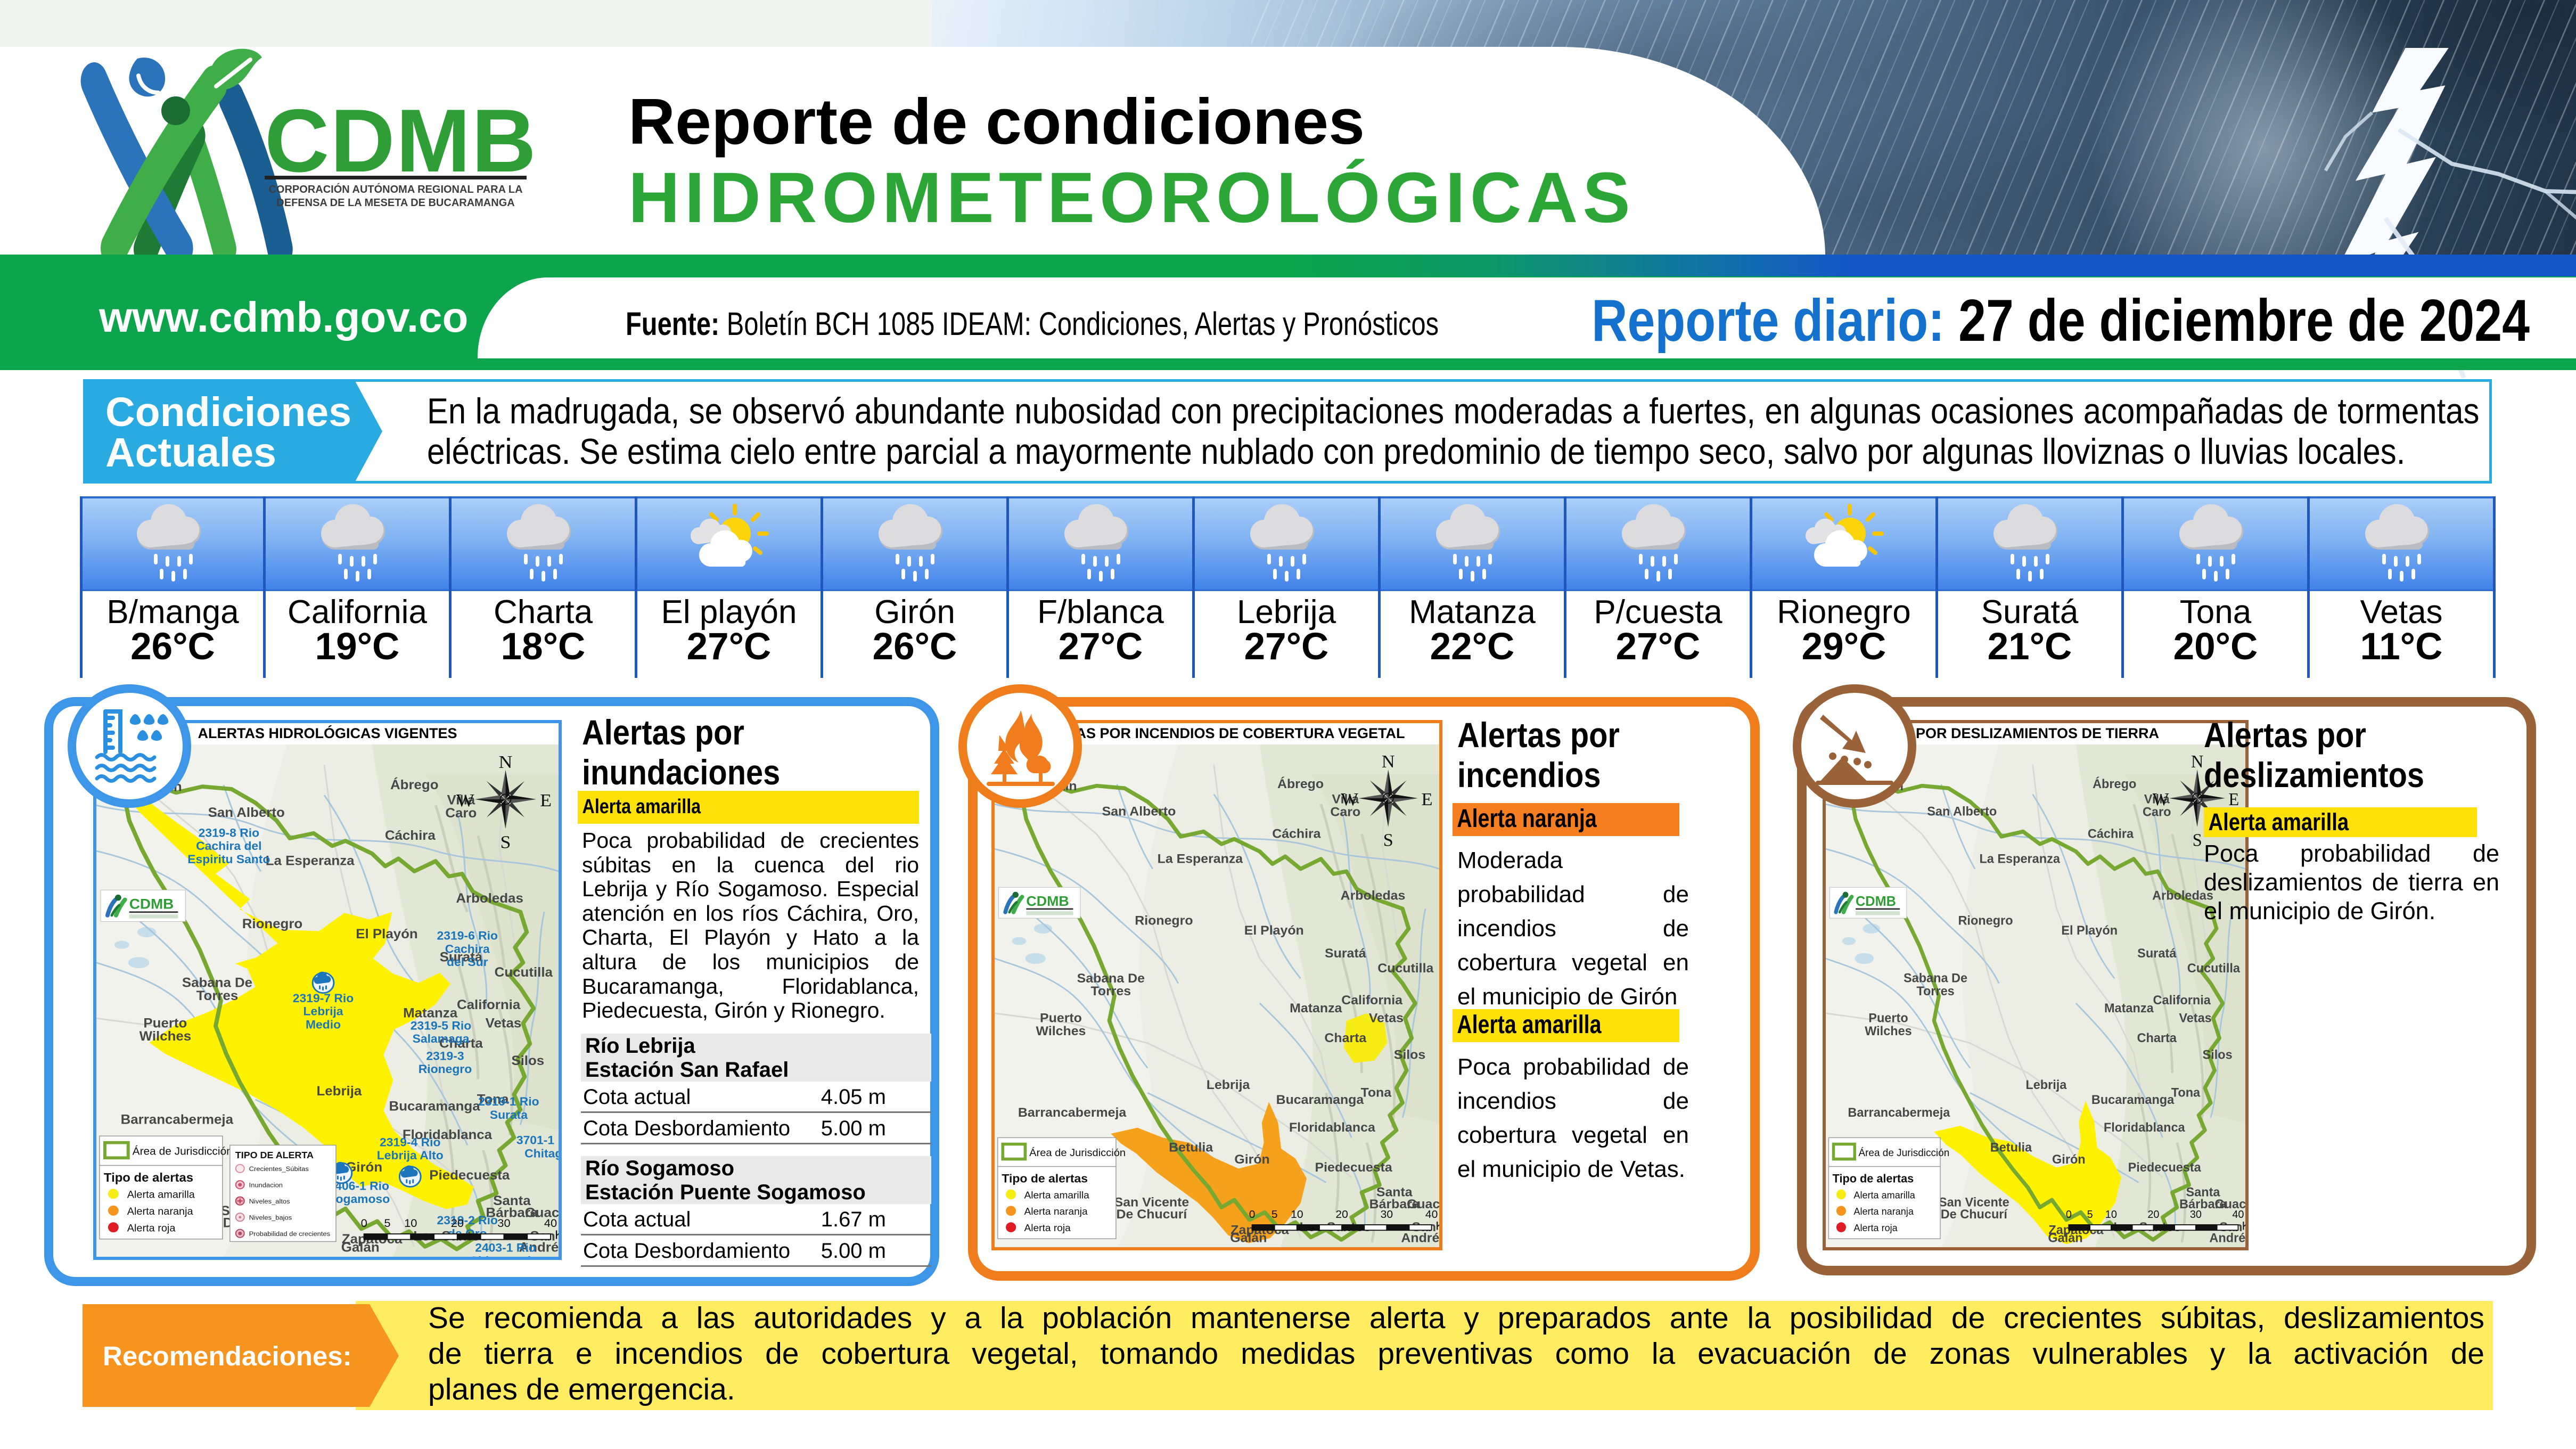 This screenshot has width=2576, height=1449. Describe the element at coordinates (505, 1247) in the screenshot. I see `svg-text: 2403-1 Rio` at that location.